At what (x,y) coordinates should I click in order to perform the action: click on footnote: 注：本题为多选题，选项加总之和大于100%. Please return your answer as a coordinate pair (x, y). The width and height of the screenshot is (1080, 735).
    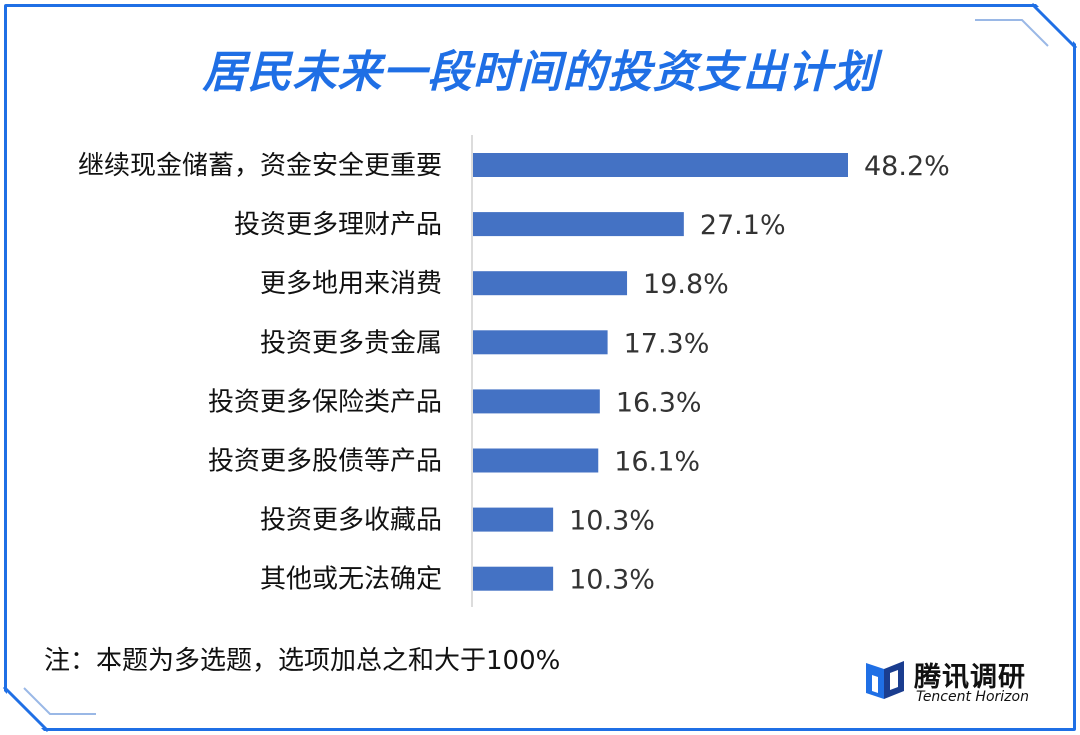
    Looking at the image, I should click on (302, 661).